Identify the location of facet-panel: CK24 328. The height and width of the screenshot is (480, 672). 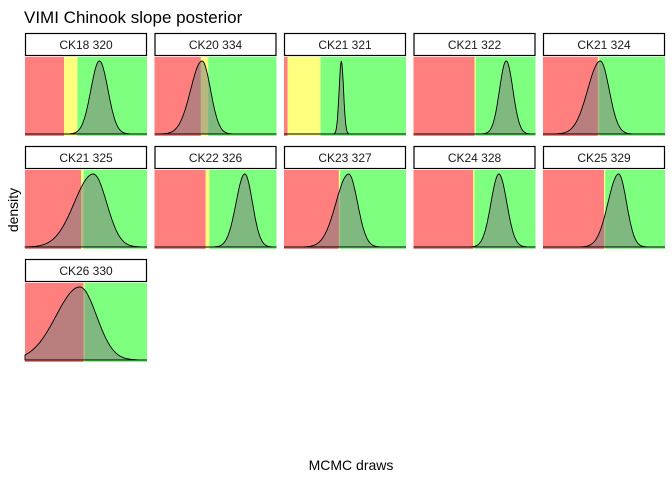
(474, 197).